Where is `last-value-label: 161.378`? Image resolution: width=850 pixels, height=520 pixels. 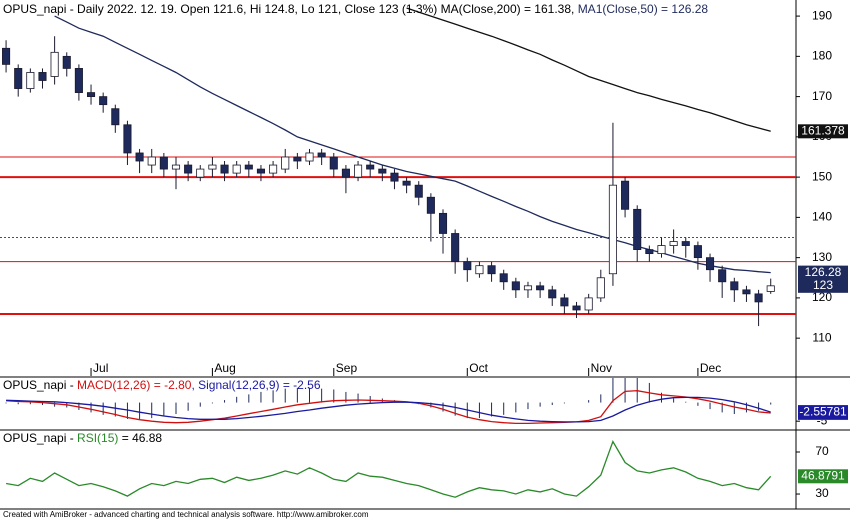 last-value-label: 161.378 is located at coordinates (823, 130).